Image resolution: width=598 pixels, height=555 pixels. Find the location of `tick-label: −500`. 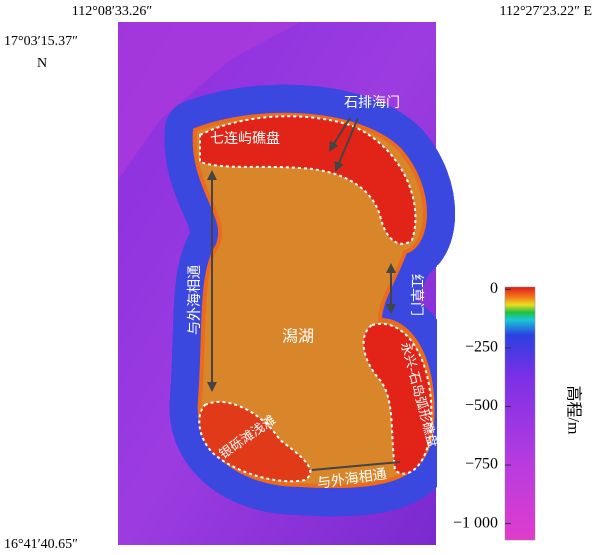

tick-label: −500 is located at coordinates (481, 405).